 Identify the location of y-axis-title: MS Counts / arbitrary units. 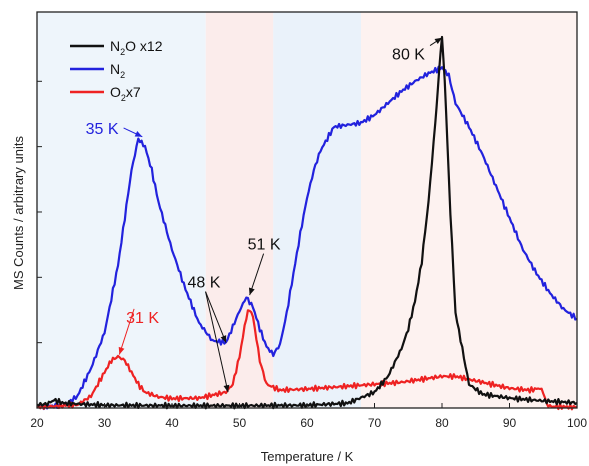
(18, 213).